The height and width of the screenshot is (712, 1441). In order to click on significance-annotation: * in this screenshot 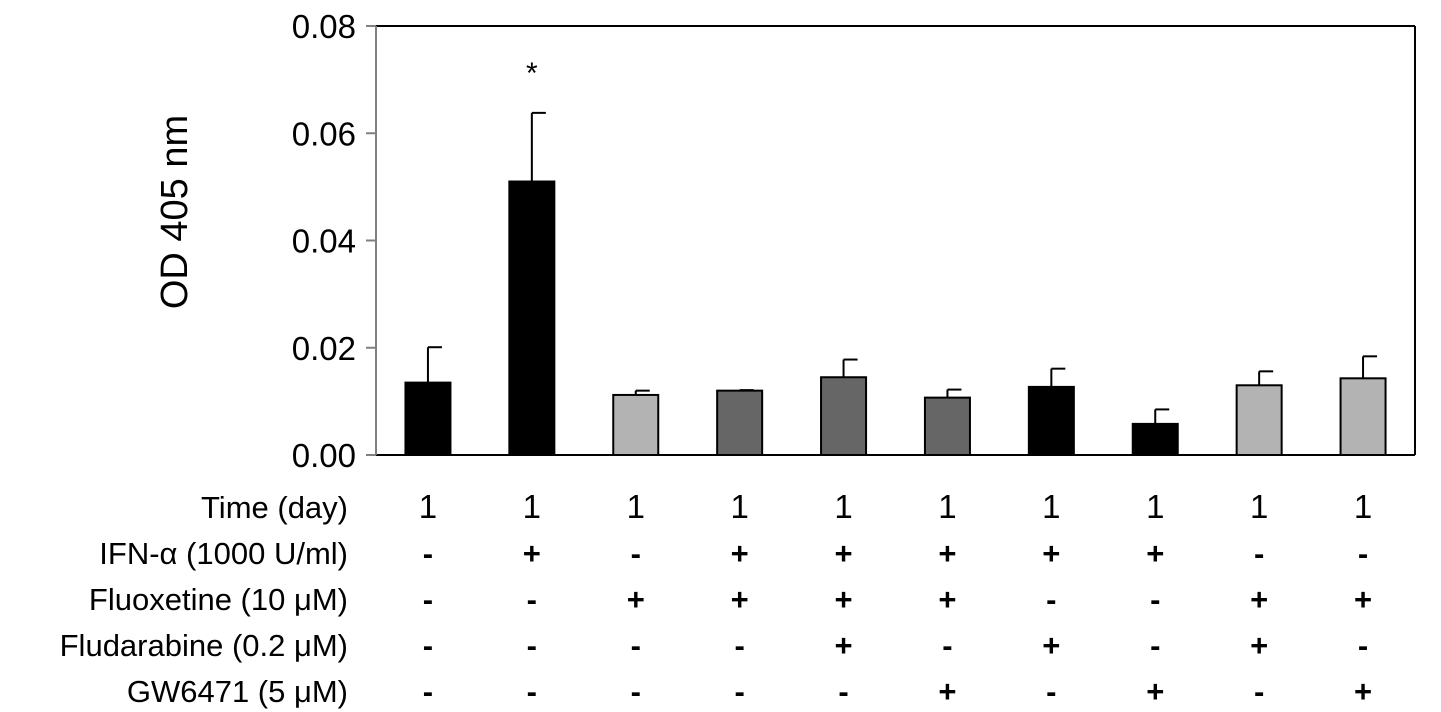, I will do `click(532, 73)`.